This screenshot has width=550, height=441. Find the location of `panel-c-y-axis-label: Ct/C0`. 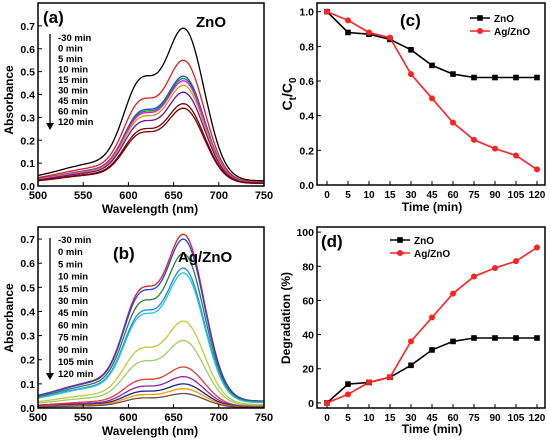

panel-c-y-axis-label: Ct/C0 is located at coordinates (289, 93).